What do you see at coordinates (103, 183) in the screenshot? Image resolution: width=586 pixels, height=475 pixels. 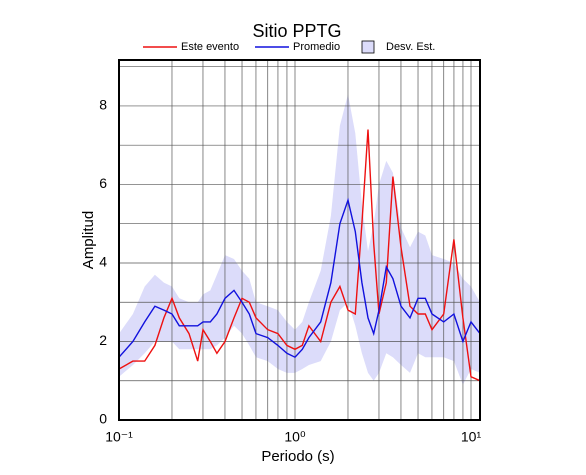 I see `y-tick-label: 6` at bounding box center [103, 183].